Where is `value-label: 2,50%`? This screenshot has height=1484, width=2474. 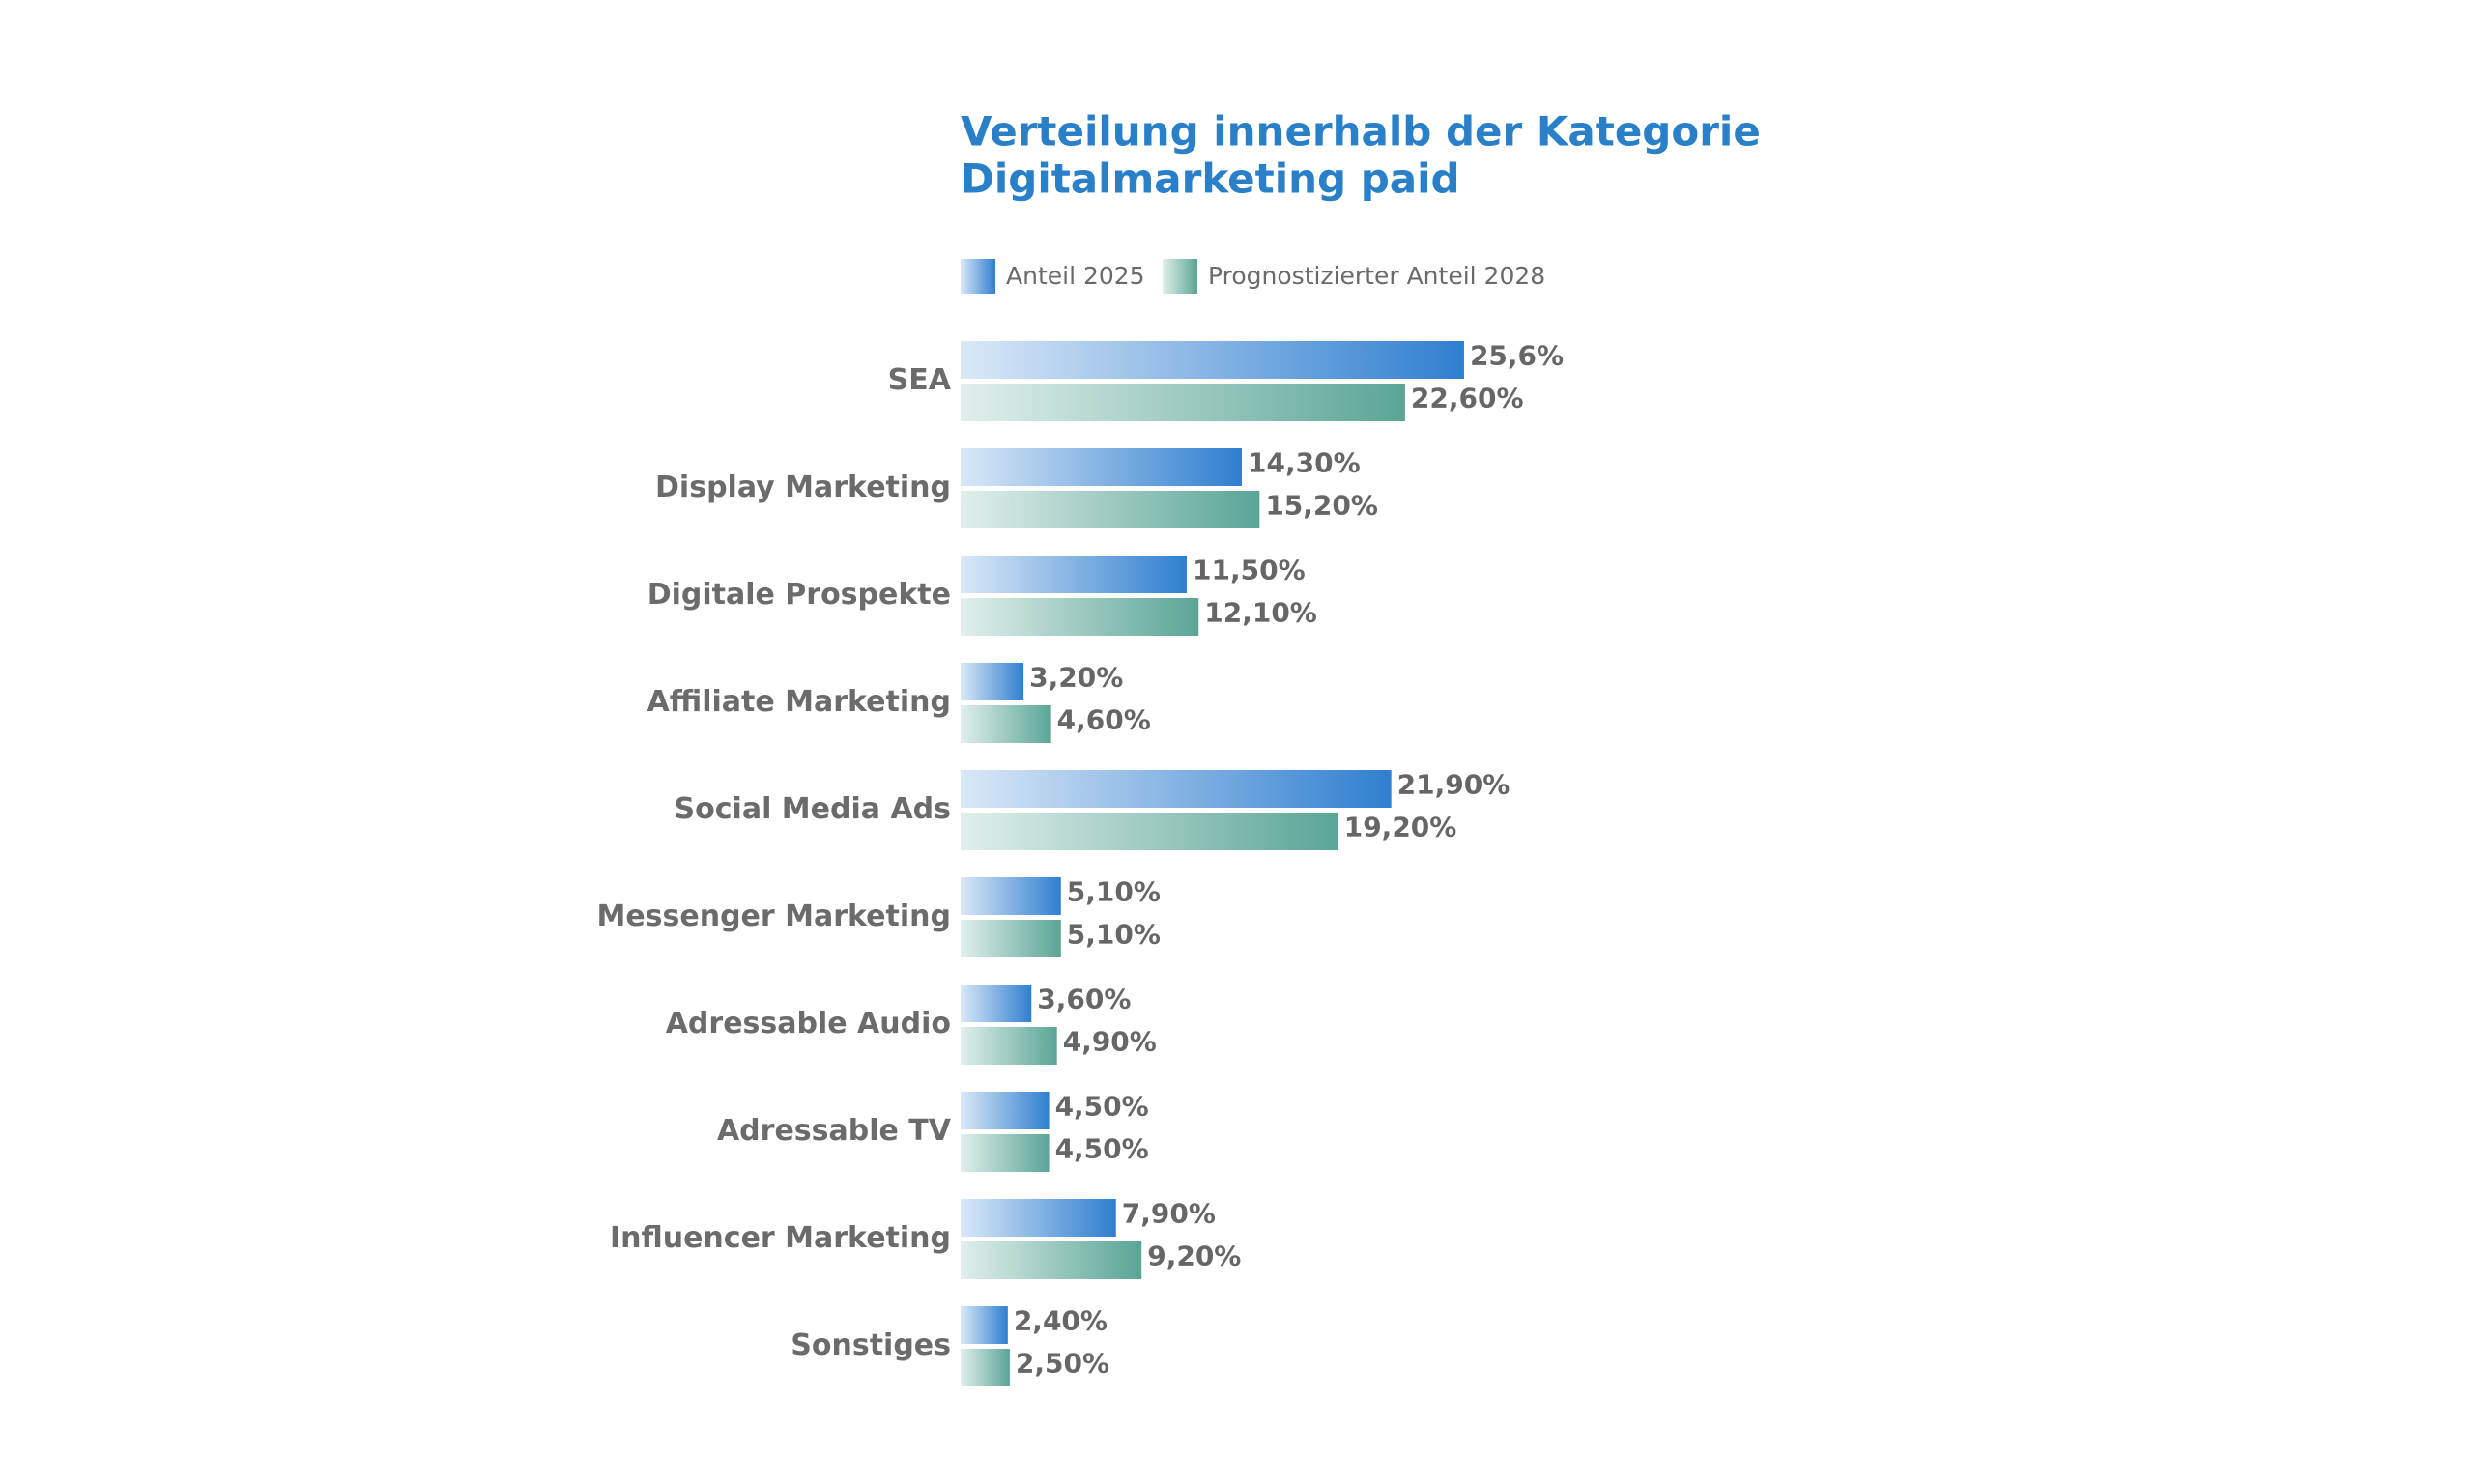 value-label: 2,50% is located at coordinates (1063, 1364).